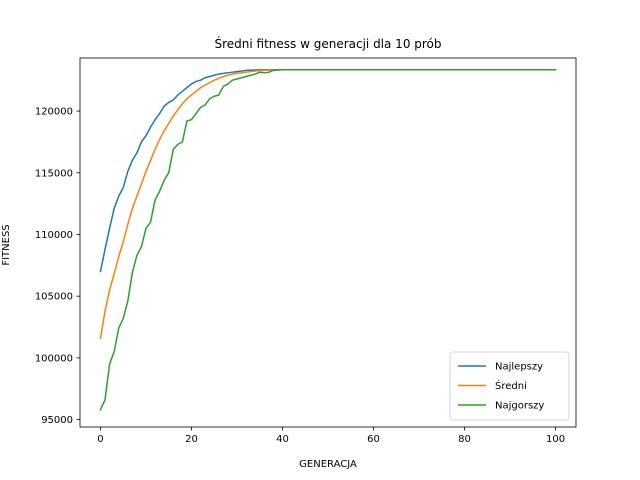 The width and height of the screenshot is (640, 480). Describe the element at coordinates (6, 244) in the screenshot. I see `y-axis-label: FITNESS` at that location.